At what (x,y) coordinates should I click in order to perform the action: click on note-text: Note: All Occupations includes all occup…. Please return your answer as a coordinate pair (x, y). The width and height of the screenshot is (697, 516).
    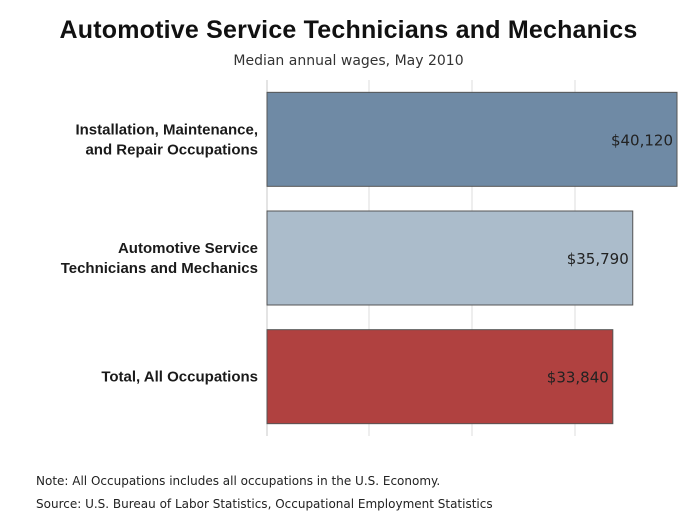
    Looking at the image, I should click on (238, 481).